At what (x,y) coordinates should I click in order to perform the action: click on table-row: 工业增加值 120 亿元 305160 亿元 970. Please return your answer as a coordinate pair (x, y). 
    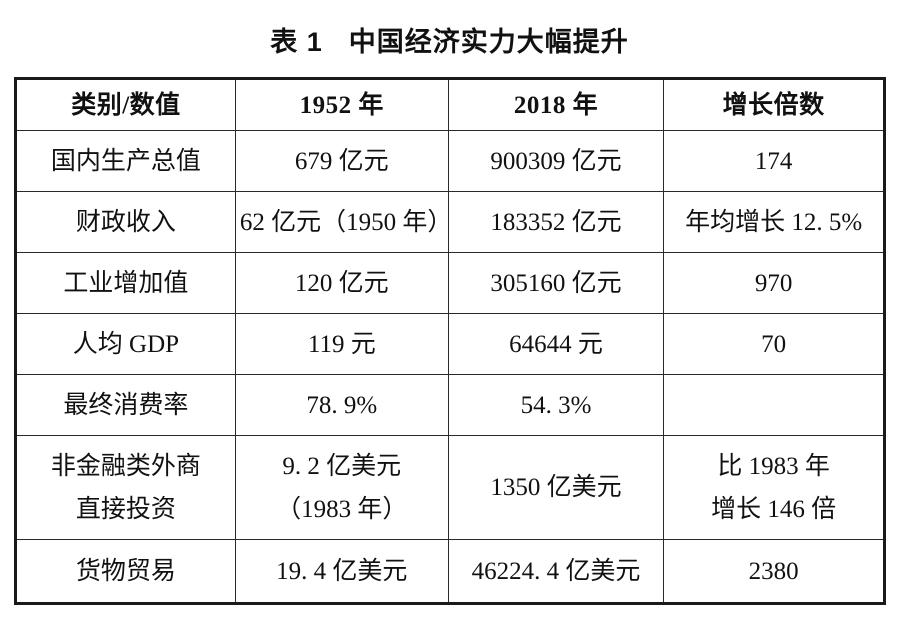
    Looking at the image, I should click on (450, 283).